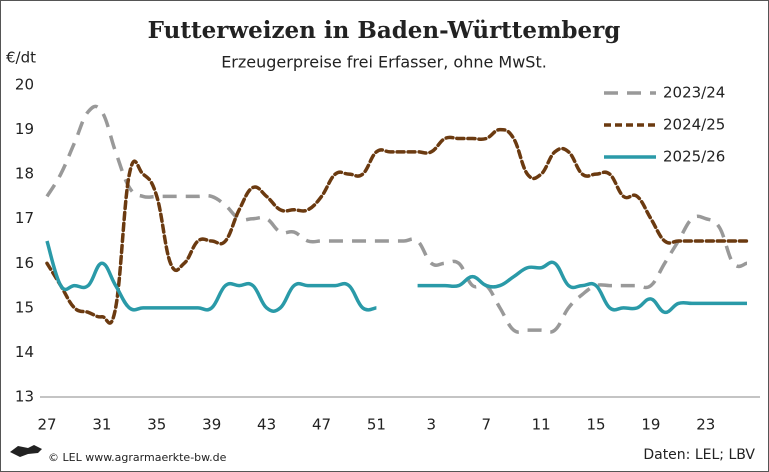  Describe the element at coordinates (24, 174) in the screenshot. I see `y-tick-label: 18` at that location.